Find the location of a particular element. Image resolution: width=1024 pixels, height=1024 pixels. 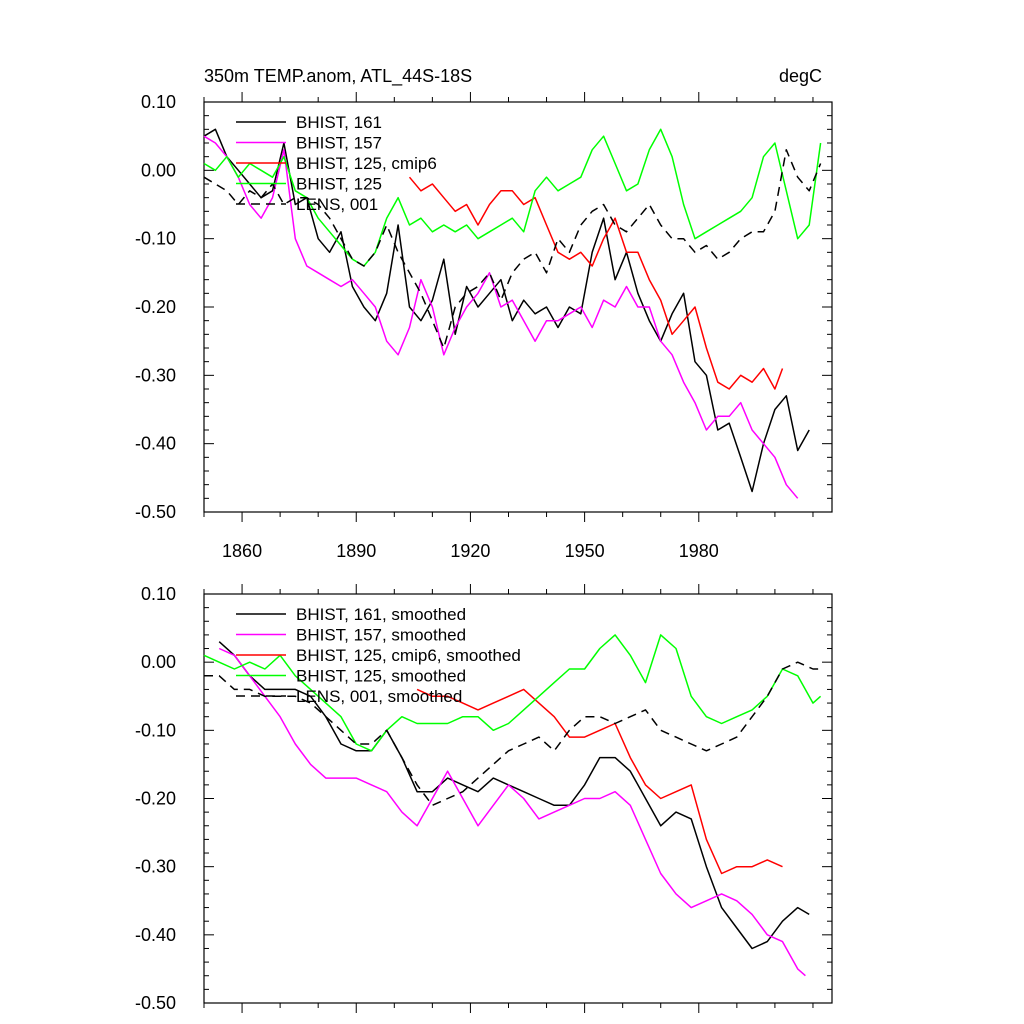

series-line-bhist-125-cmip6-smoothed is located at coordinates (599, 781).